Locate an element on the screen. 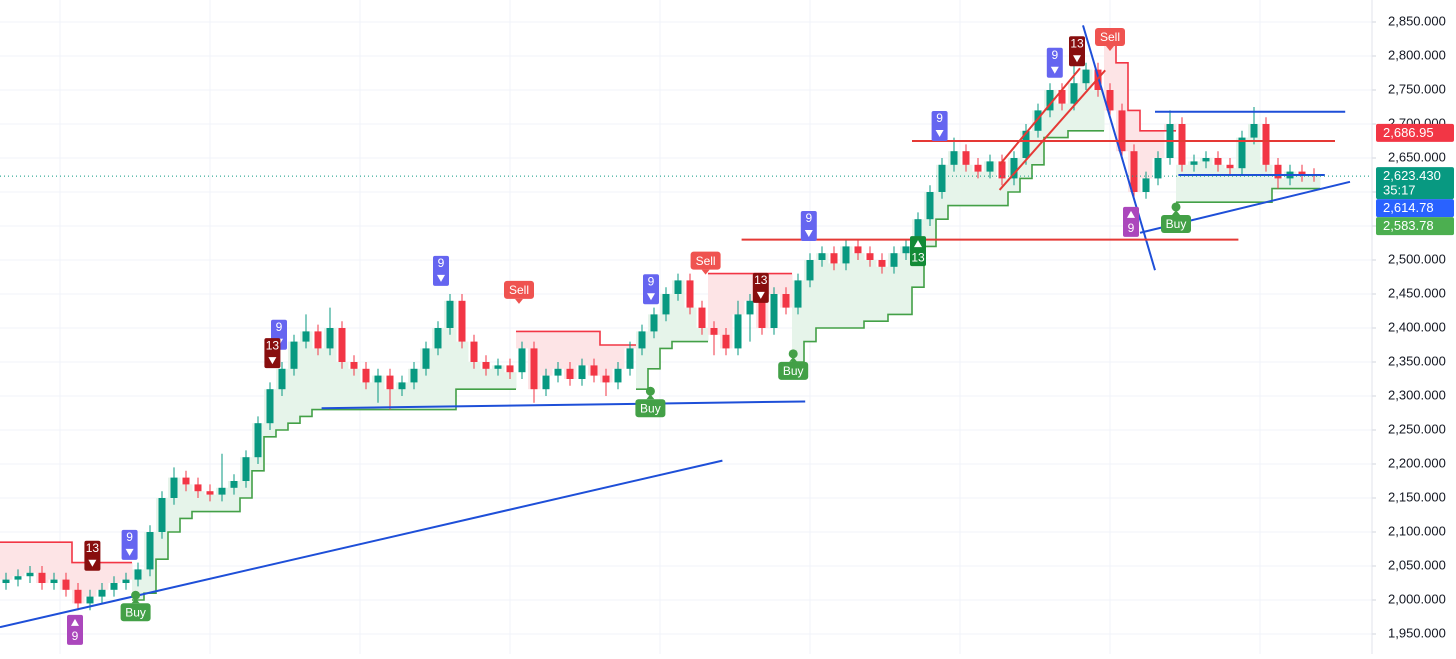 The height and width of the screenshot is (659, 1456). y-tick-label: 2,750.000 is located at coordinates (1417, 88).